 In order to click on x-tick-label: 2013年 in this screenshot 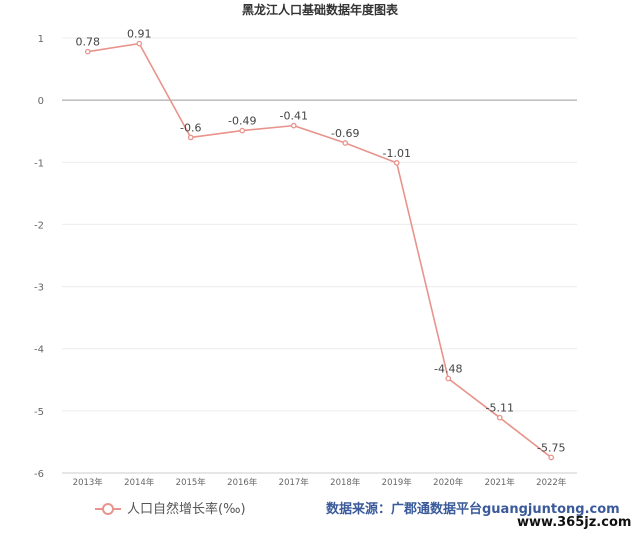, I will do `click(88, 482)`.